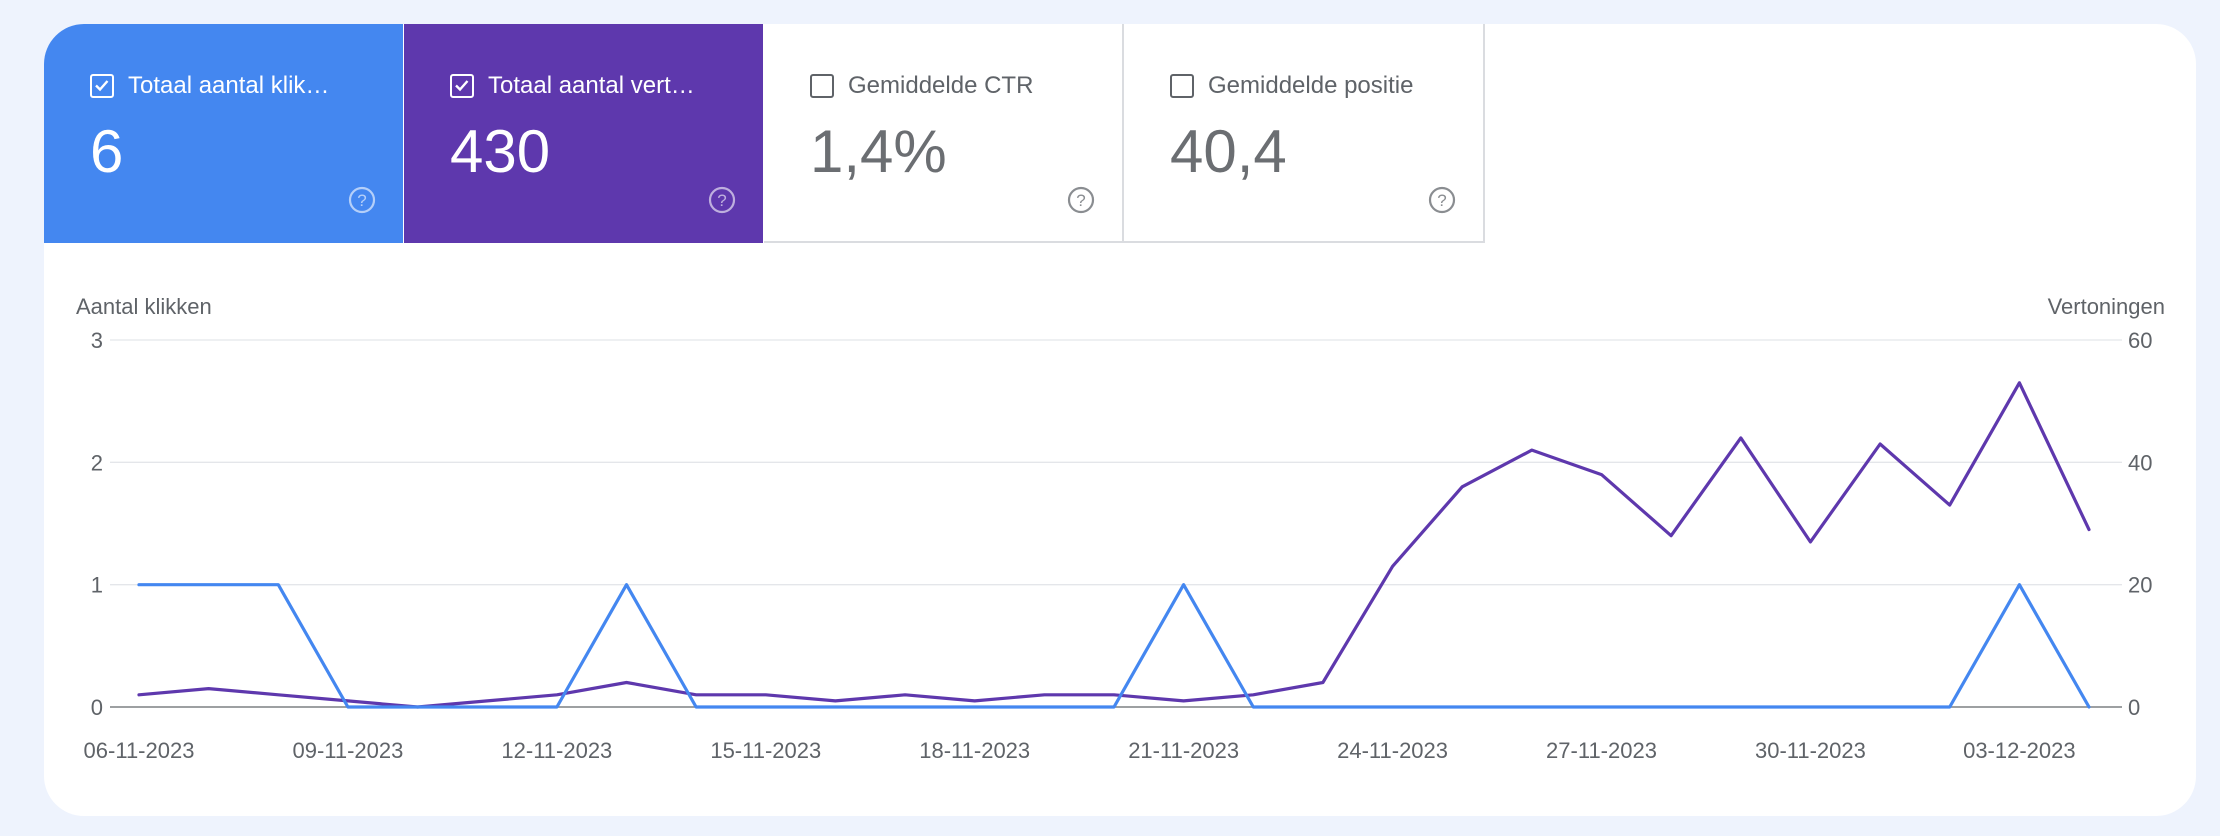  What do you see at coordinates (1601, 750) in the screenshot?
I see `x-tick-label: 27-11-2023` at bounding box center [1601, 750].